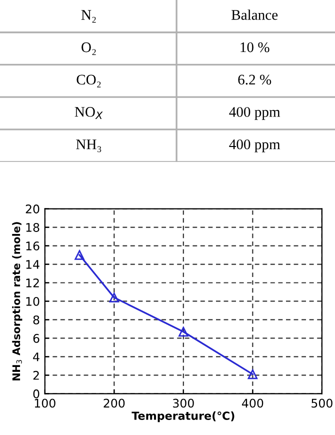  What do you see at coordinates (253, 403) in the screenshot?
I see `x-tick-label: 400` at bounding box center [253, 403].